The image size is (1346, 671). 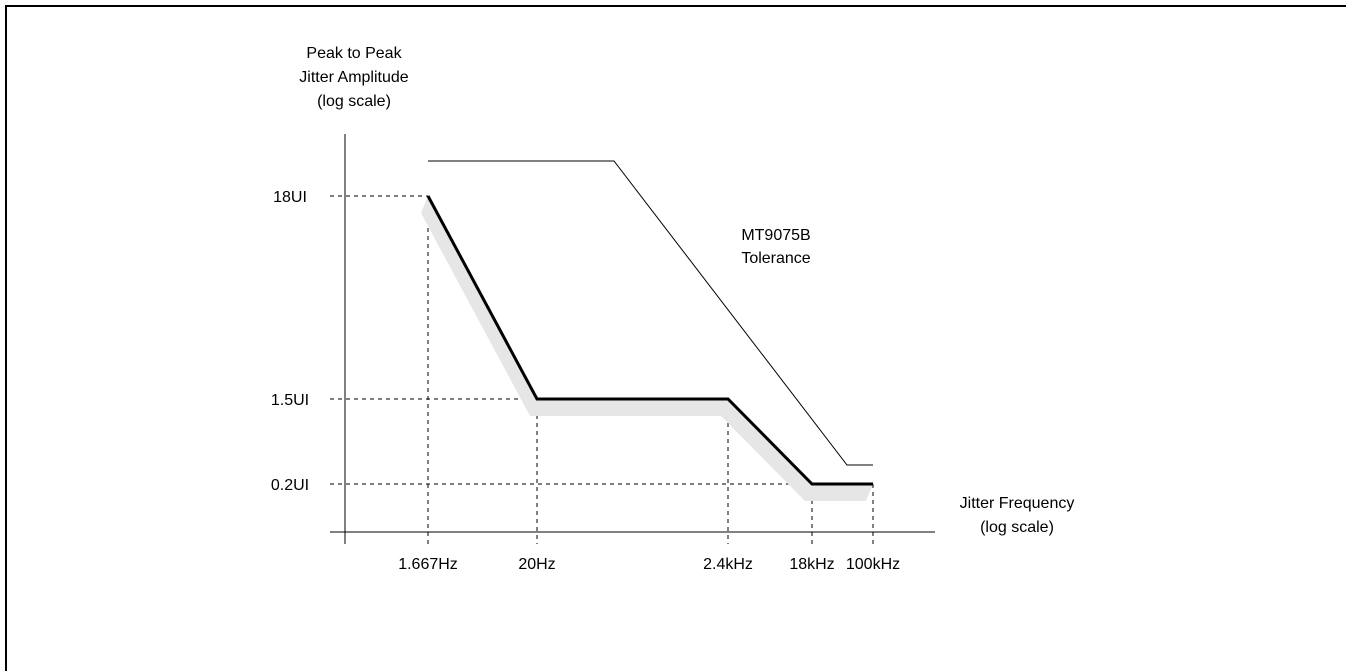 What do you see at coordinates (811, 564) in the screenshot?
I see `x-tick-label-3: 18kHz` at bounding box center [811, 564].